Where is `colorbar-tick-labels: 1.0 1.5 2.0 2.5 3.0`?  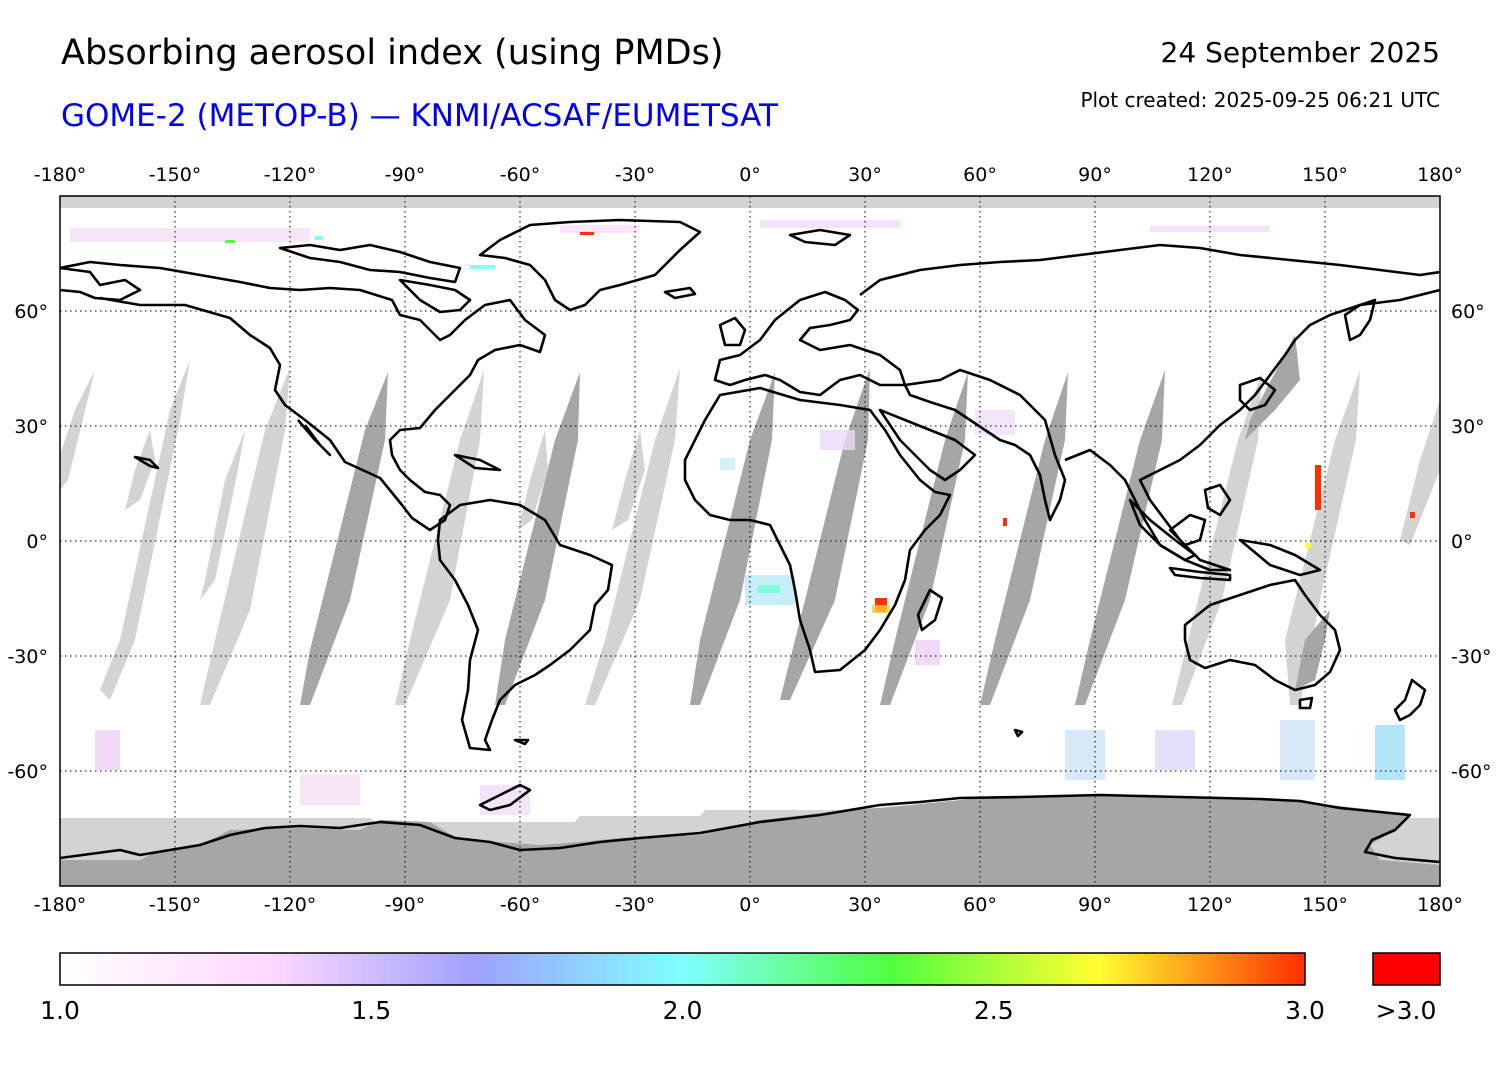
colorbar-tick-labels: 1.0 1.5 2.0 2.5 3.0 is located at coordinates (682, 1010).